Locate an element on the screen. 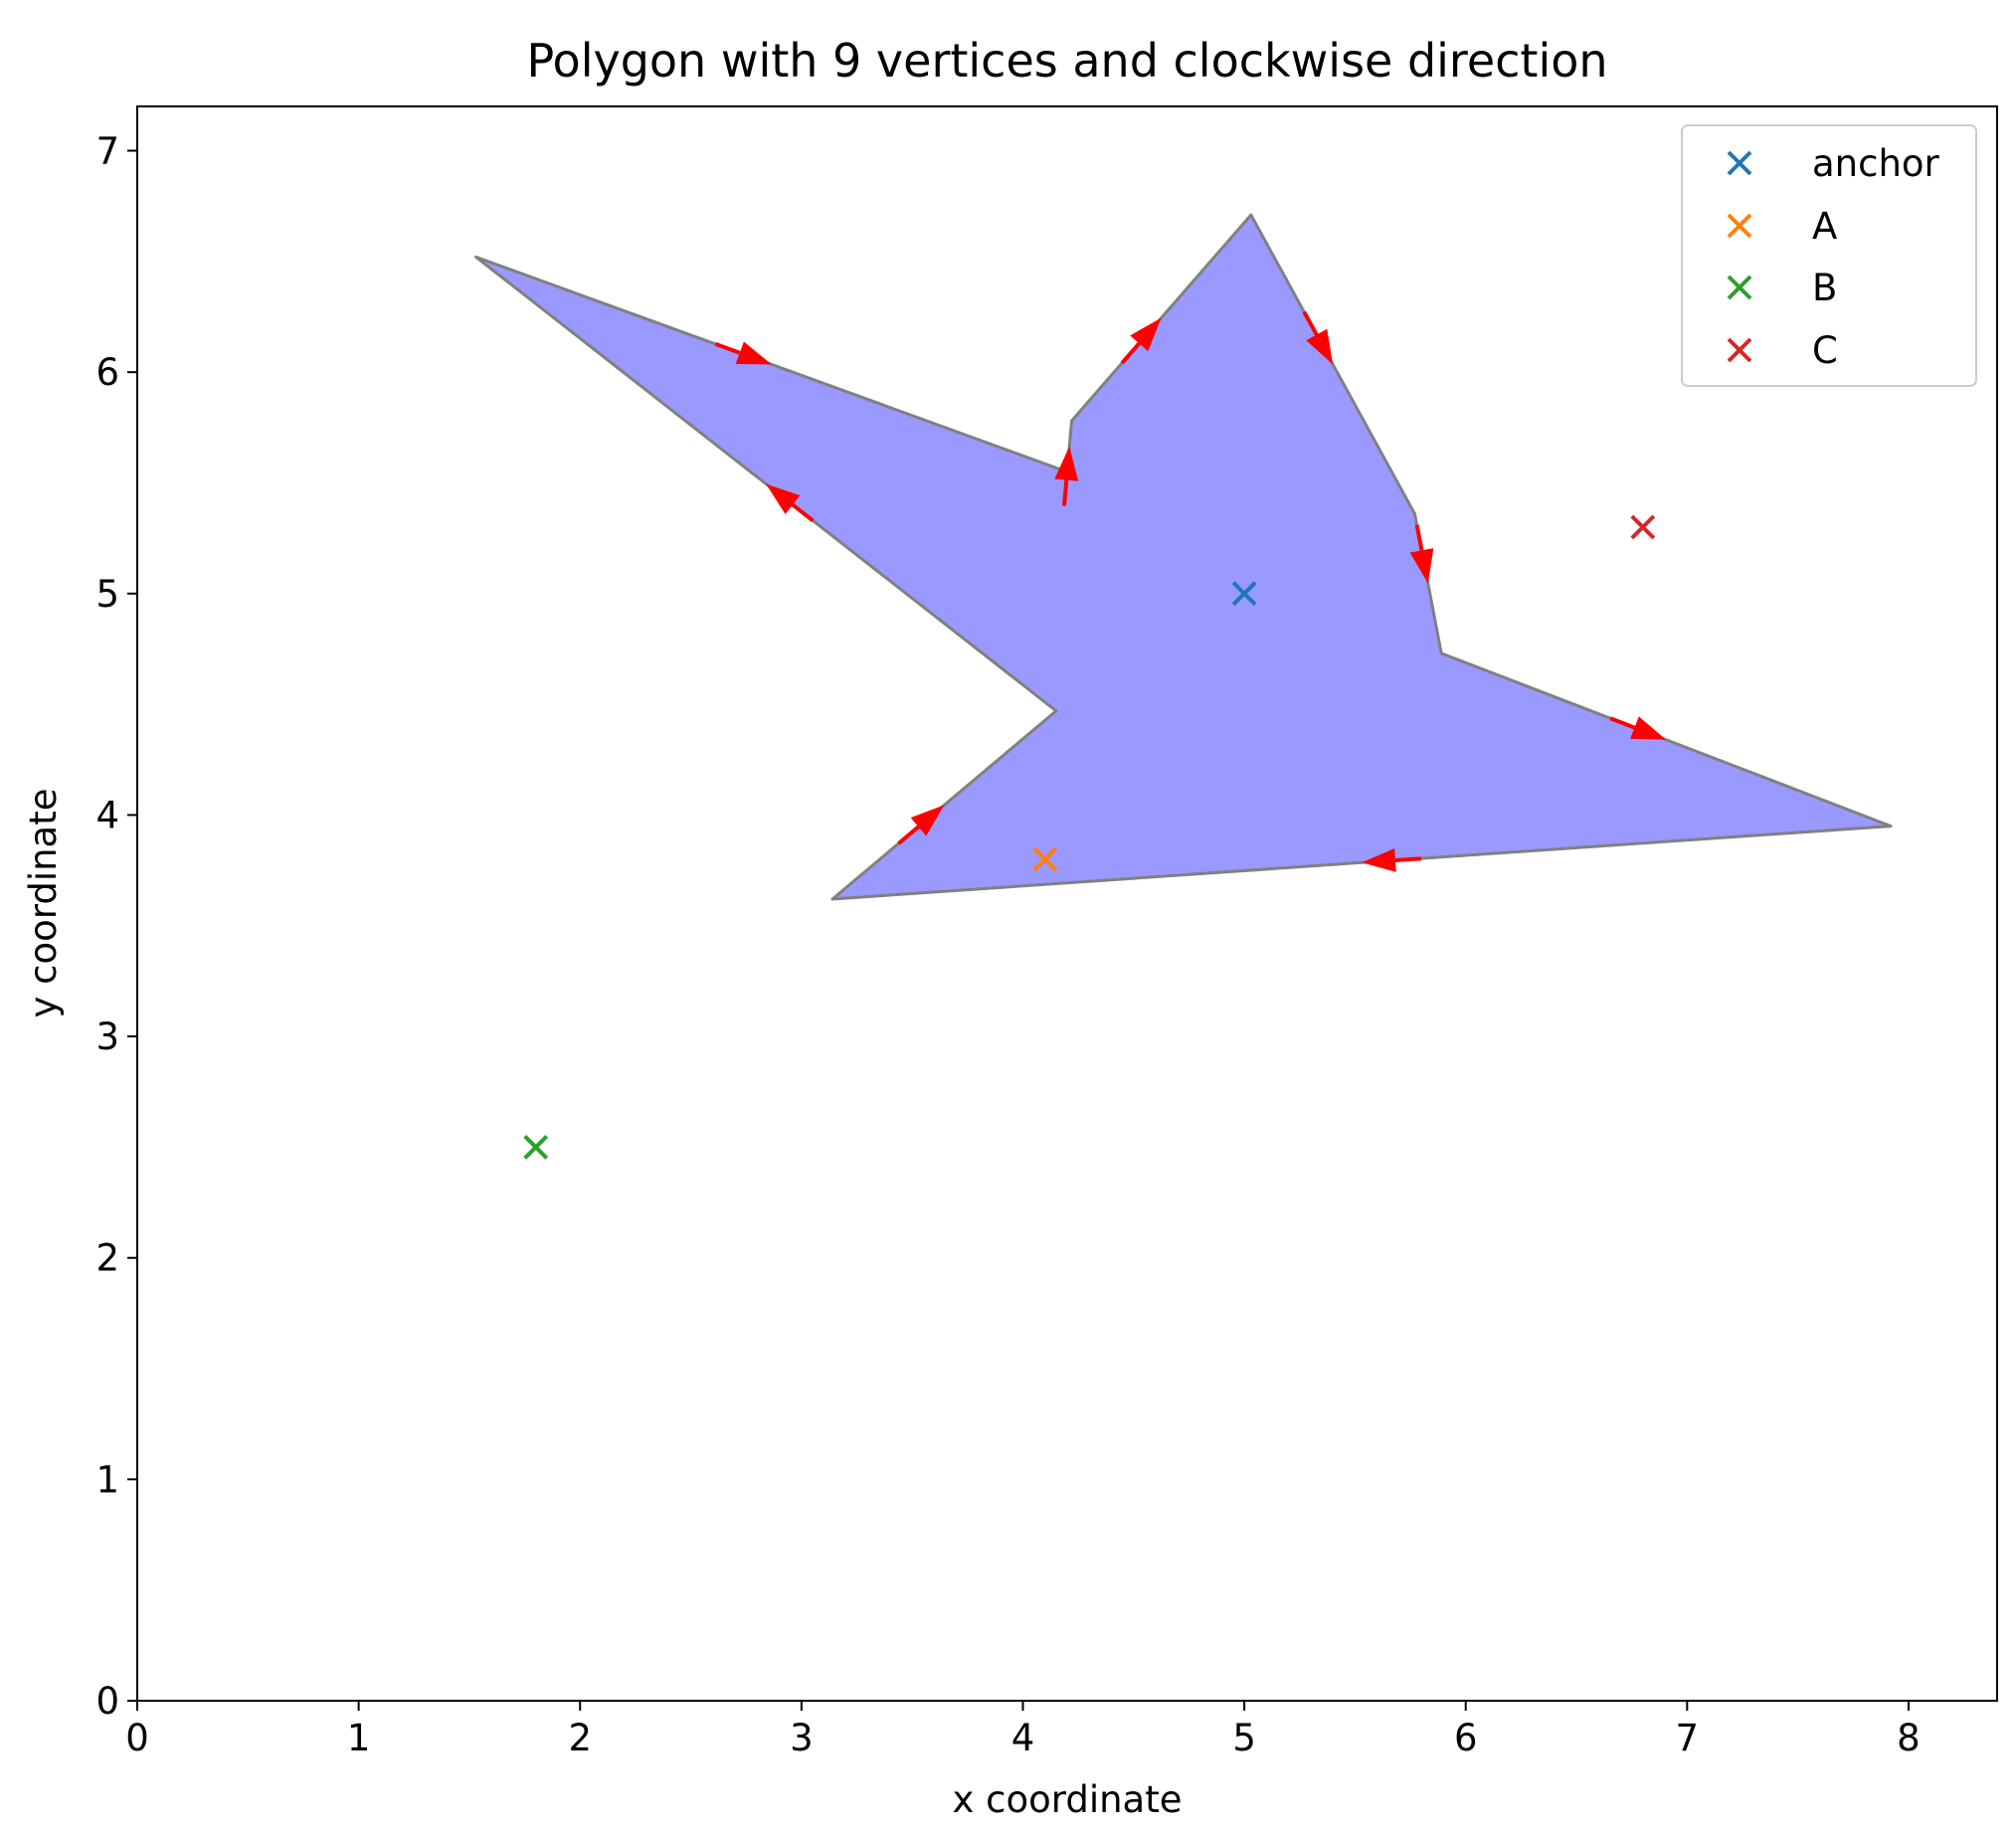  point-anchor is located at coordinates (1244, 594).